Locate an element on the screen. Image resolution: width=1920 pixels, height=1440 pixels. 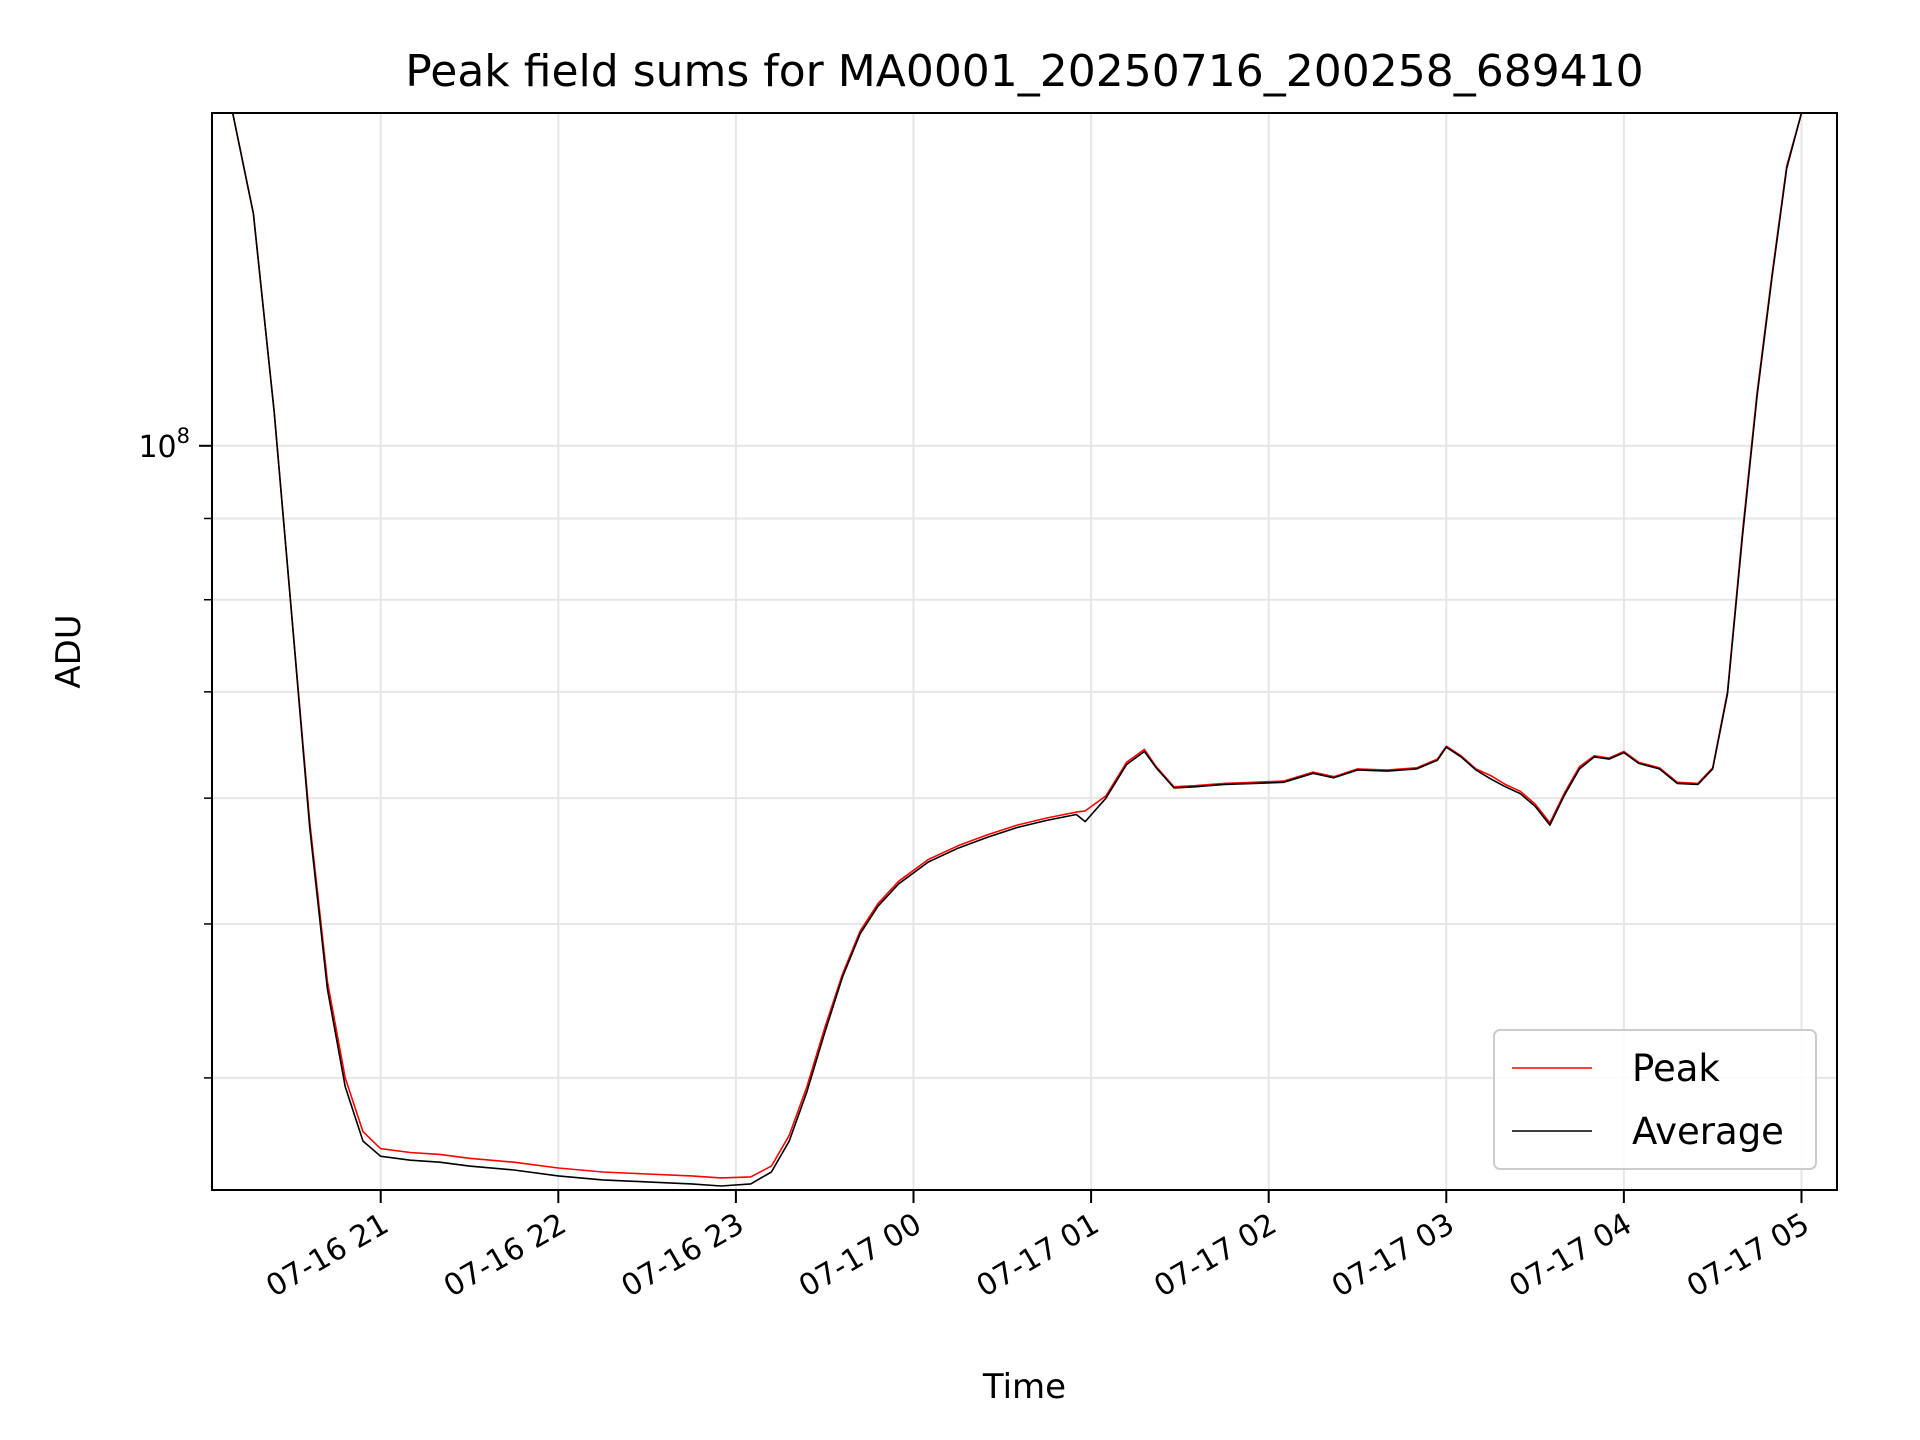
legend: Peak Average is located at coordinates (1655, 1099).